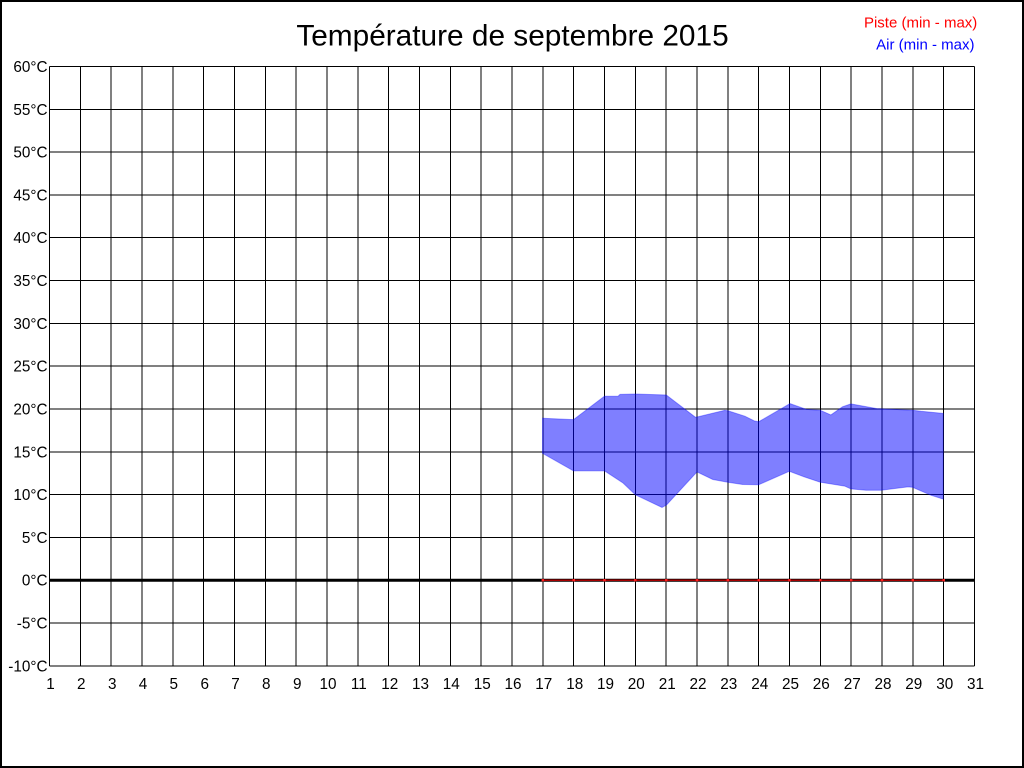 This screenshot has height=768, width=1024. I want to click on svg-text: 50°C, so click(30, 153).